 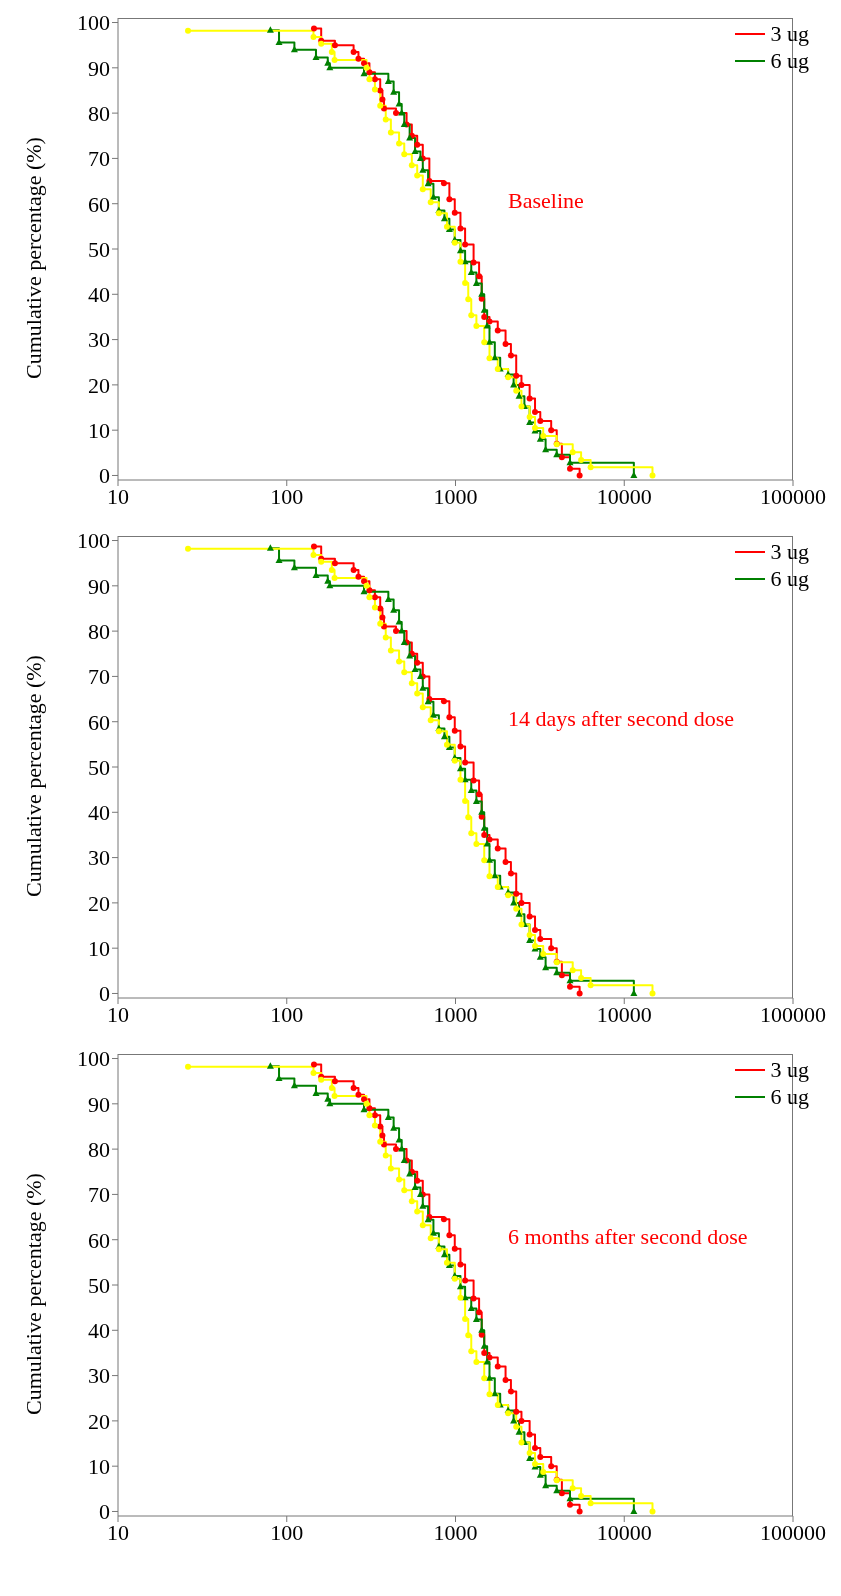 What do you see at coordinates (621, 719) in the screenshot?
I see `annotation: 14 days after second dose` at bounding box center [621, 719].